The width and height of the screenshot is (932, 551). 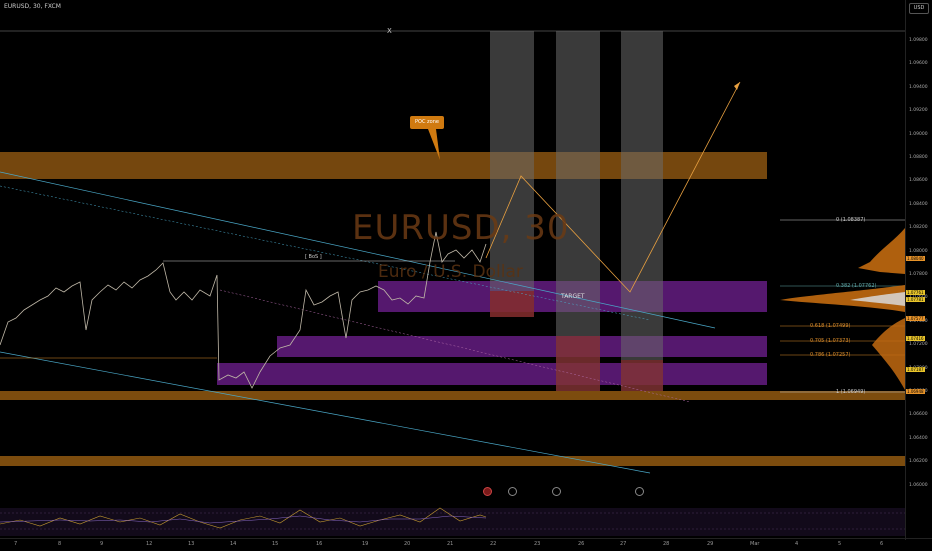 What do you see at coordinates (888, 354) in the screenshot?
I see `volume-profile-lower` at bounding box center [888, 354].